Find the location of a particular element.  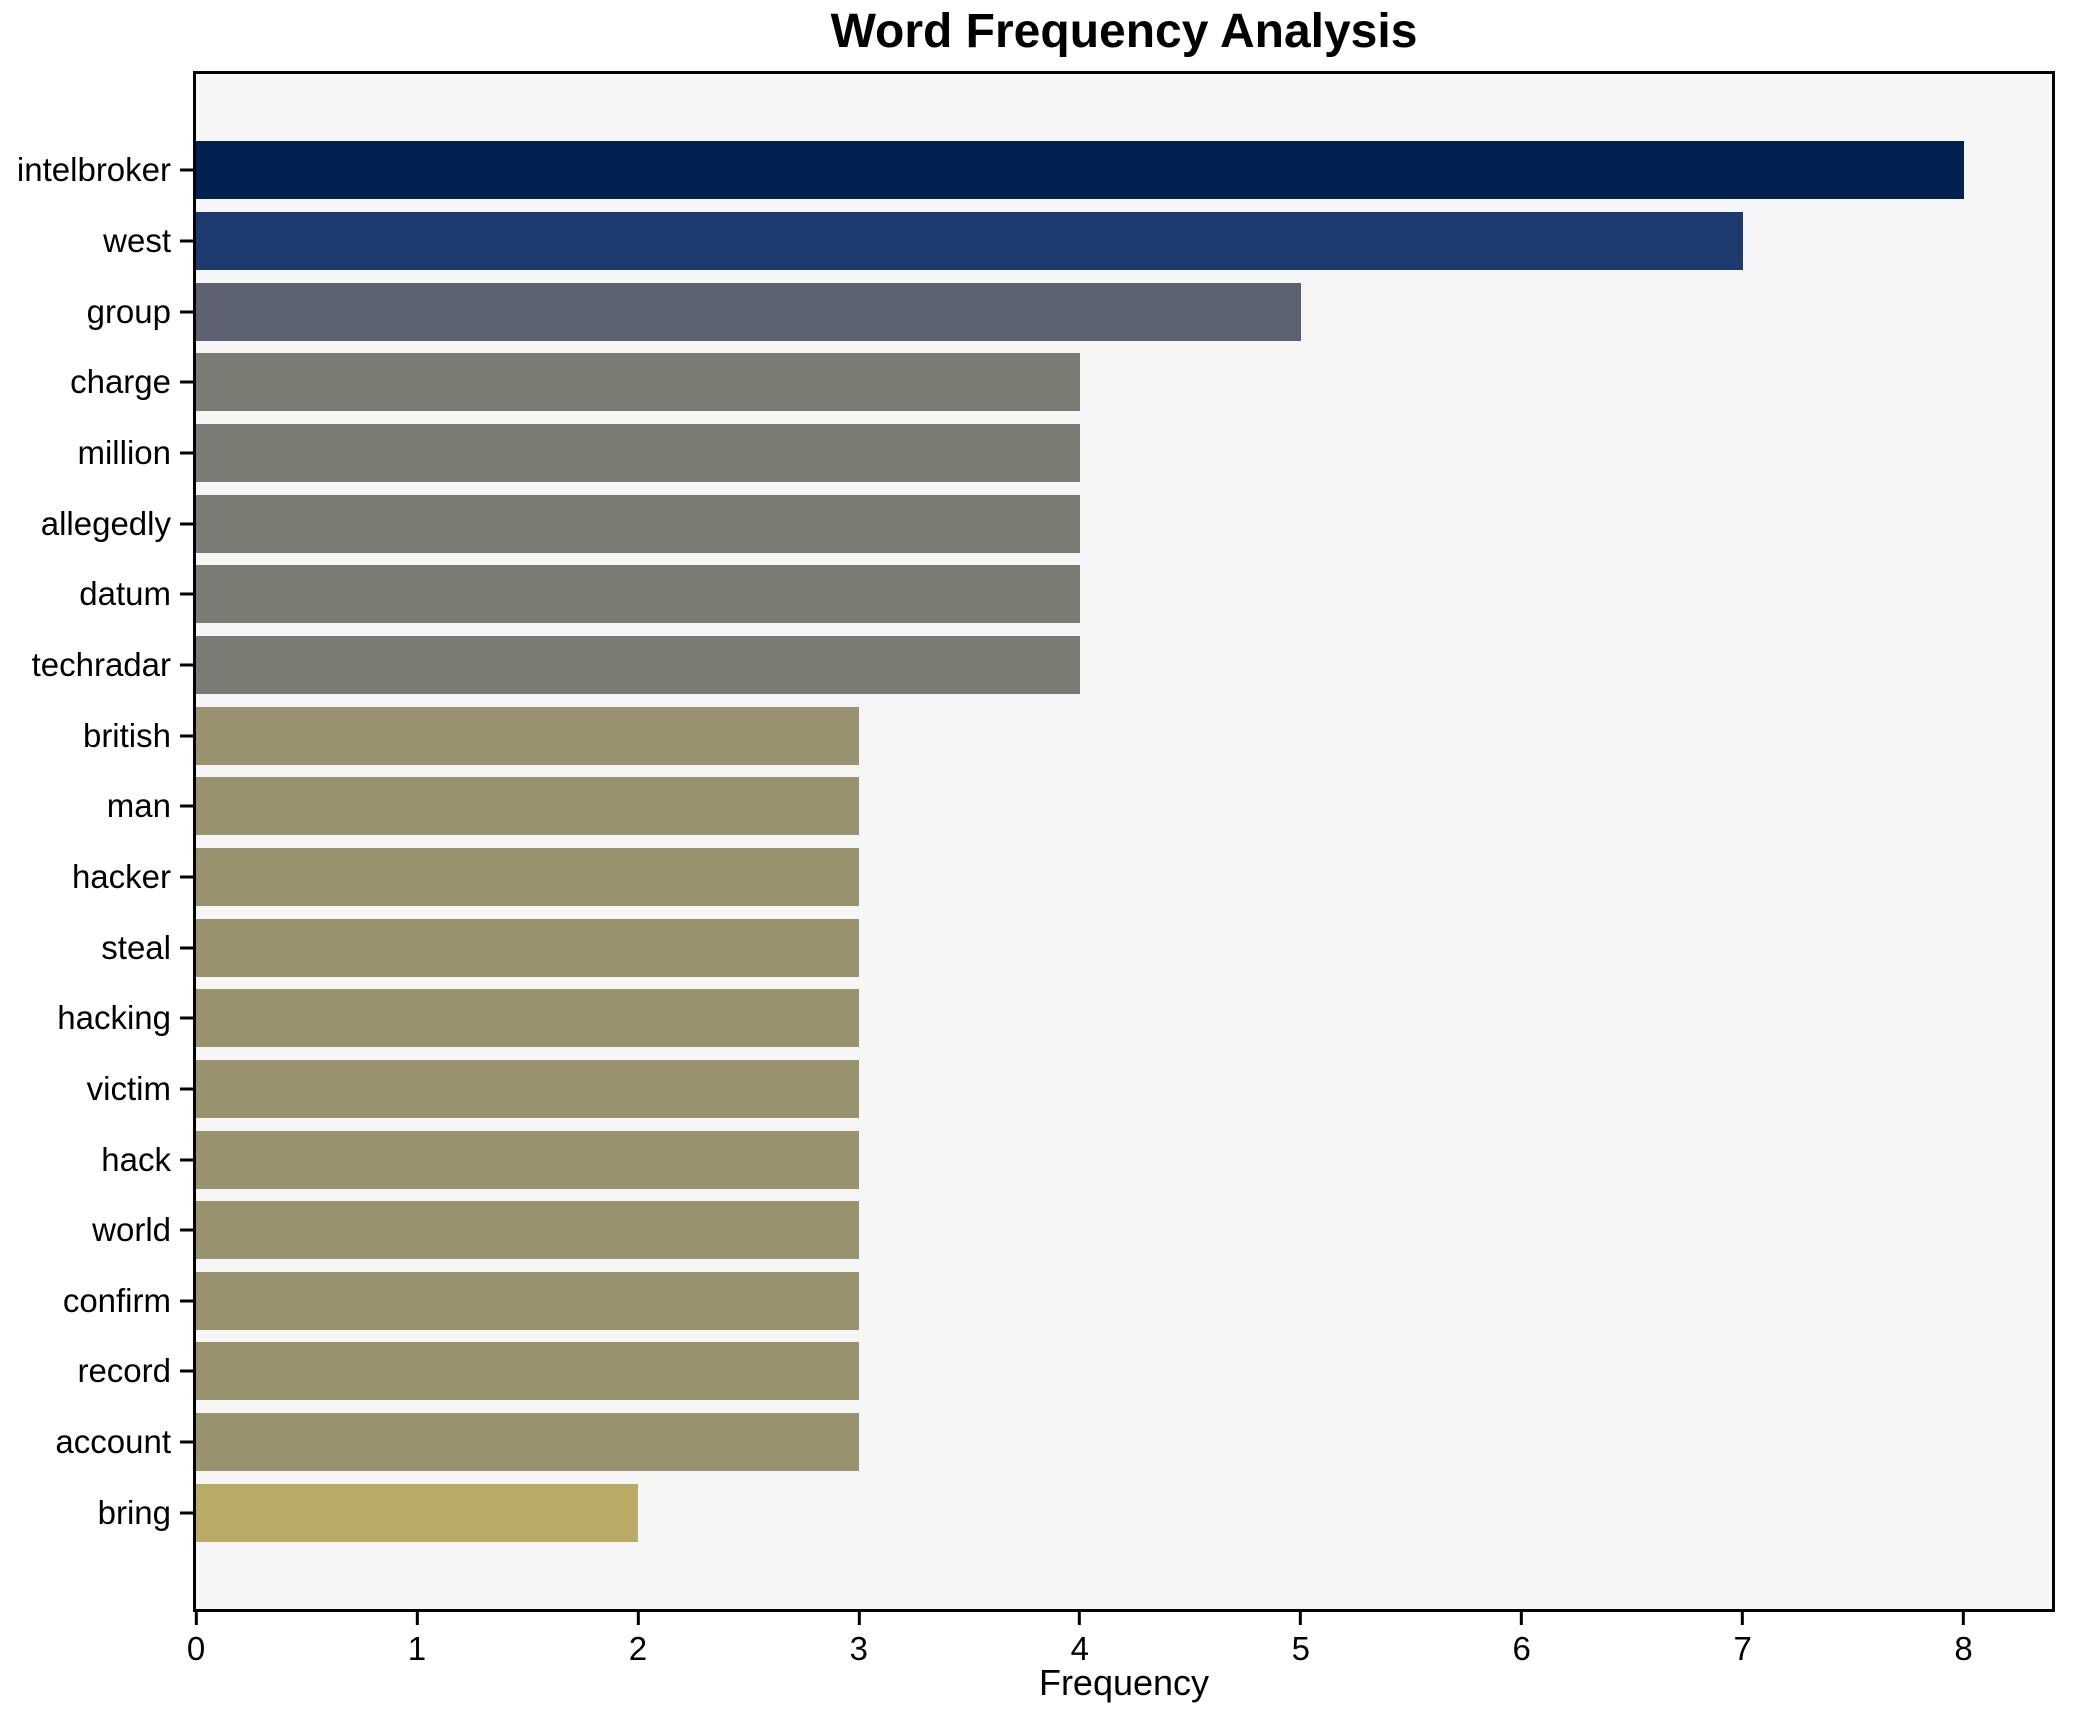

x-tick-label: 5 is located at coordinates (1300, 1648).